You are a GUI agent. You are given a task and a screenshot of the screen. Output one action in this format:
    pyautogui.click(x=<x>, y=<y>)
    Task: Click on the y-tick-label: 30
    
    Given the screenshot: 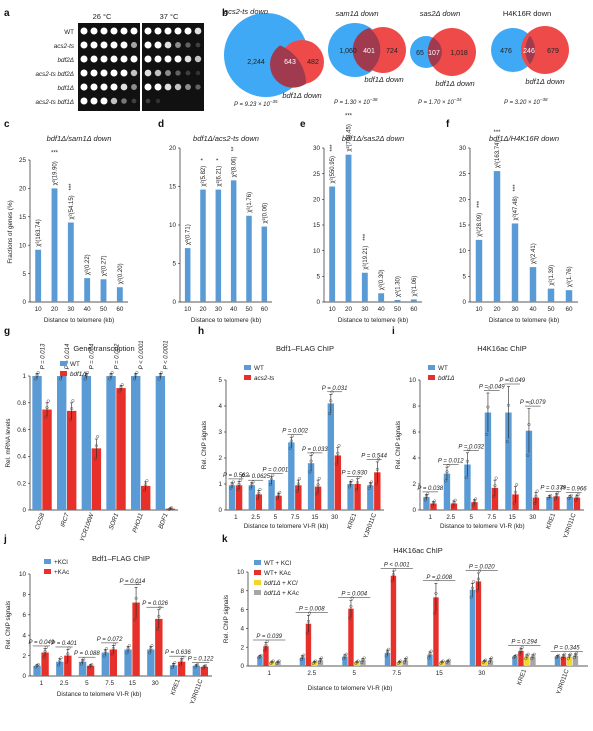 What is the action you would take?
    pyautogui.click(x=317, y=148)
    